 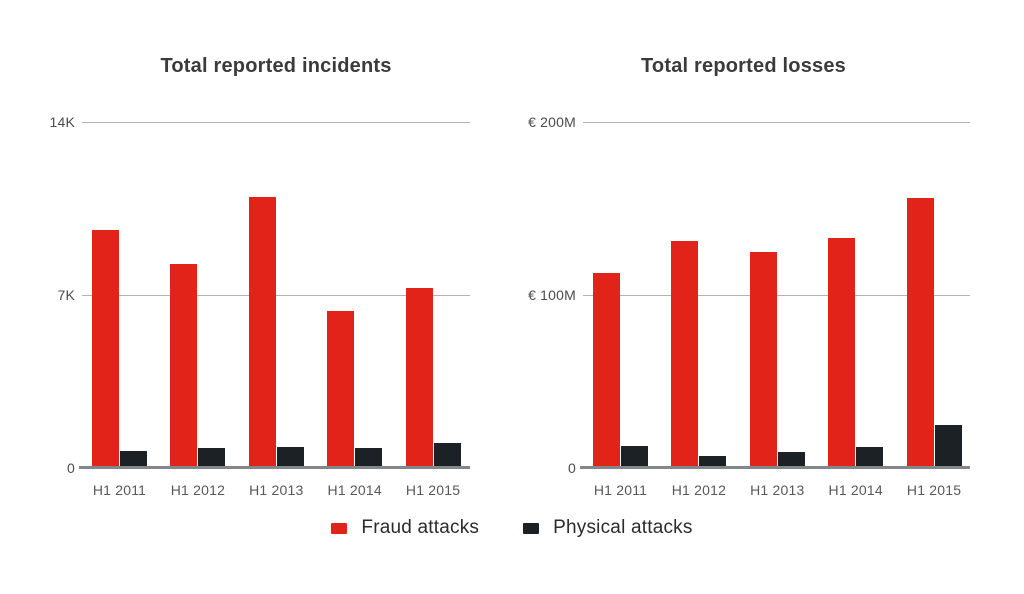 What do you see at coordinates (552, 122) in the screenshot?
I see `y-axis-tick: € 200M` at bounding box center [552, 122].